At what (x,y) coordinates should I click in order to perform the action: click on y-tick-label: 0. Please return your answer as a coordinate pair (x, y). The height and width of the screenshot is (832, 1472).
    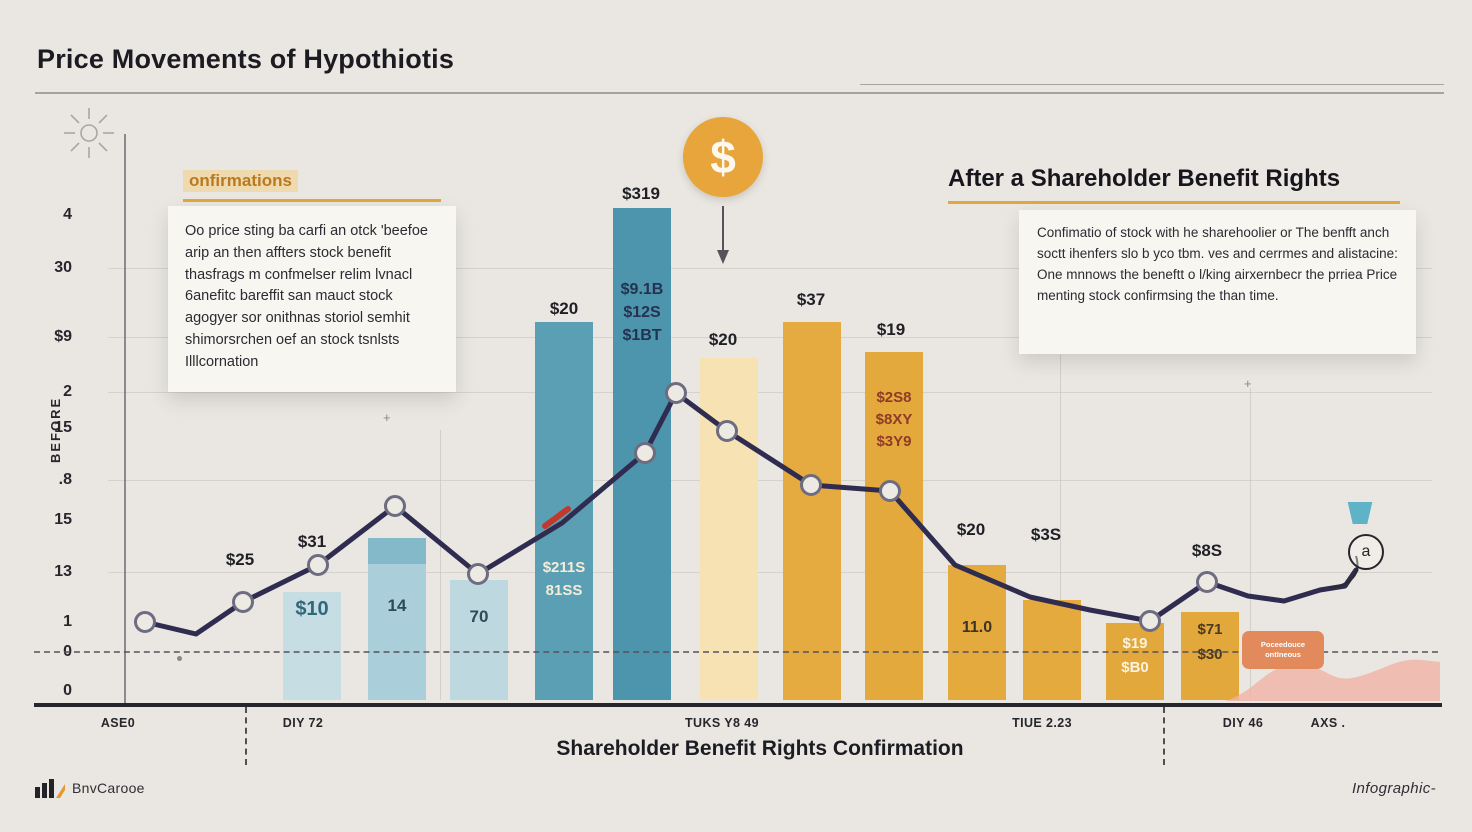
    Looking at the image, I should click on (67, 690).